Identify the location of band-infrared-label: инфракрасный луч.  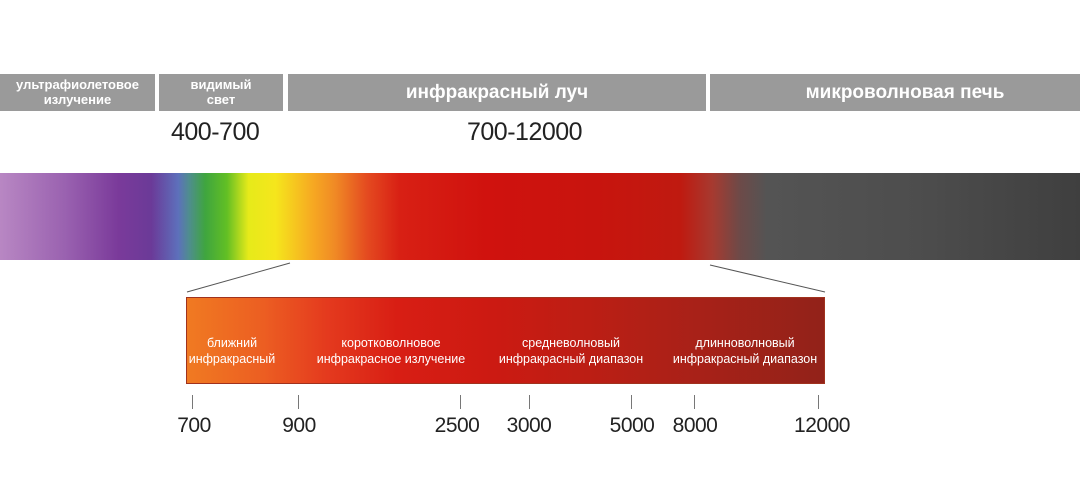
(497, 92).